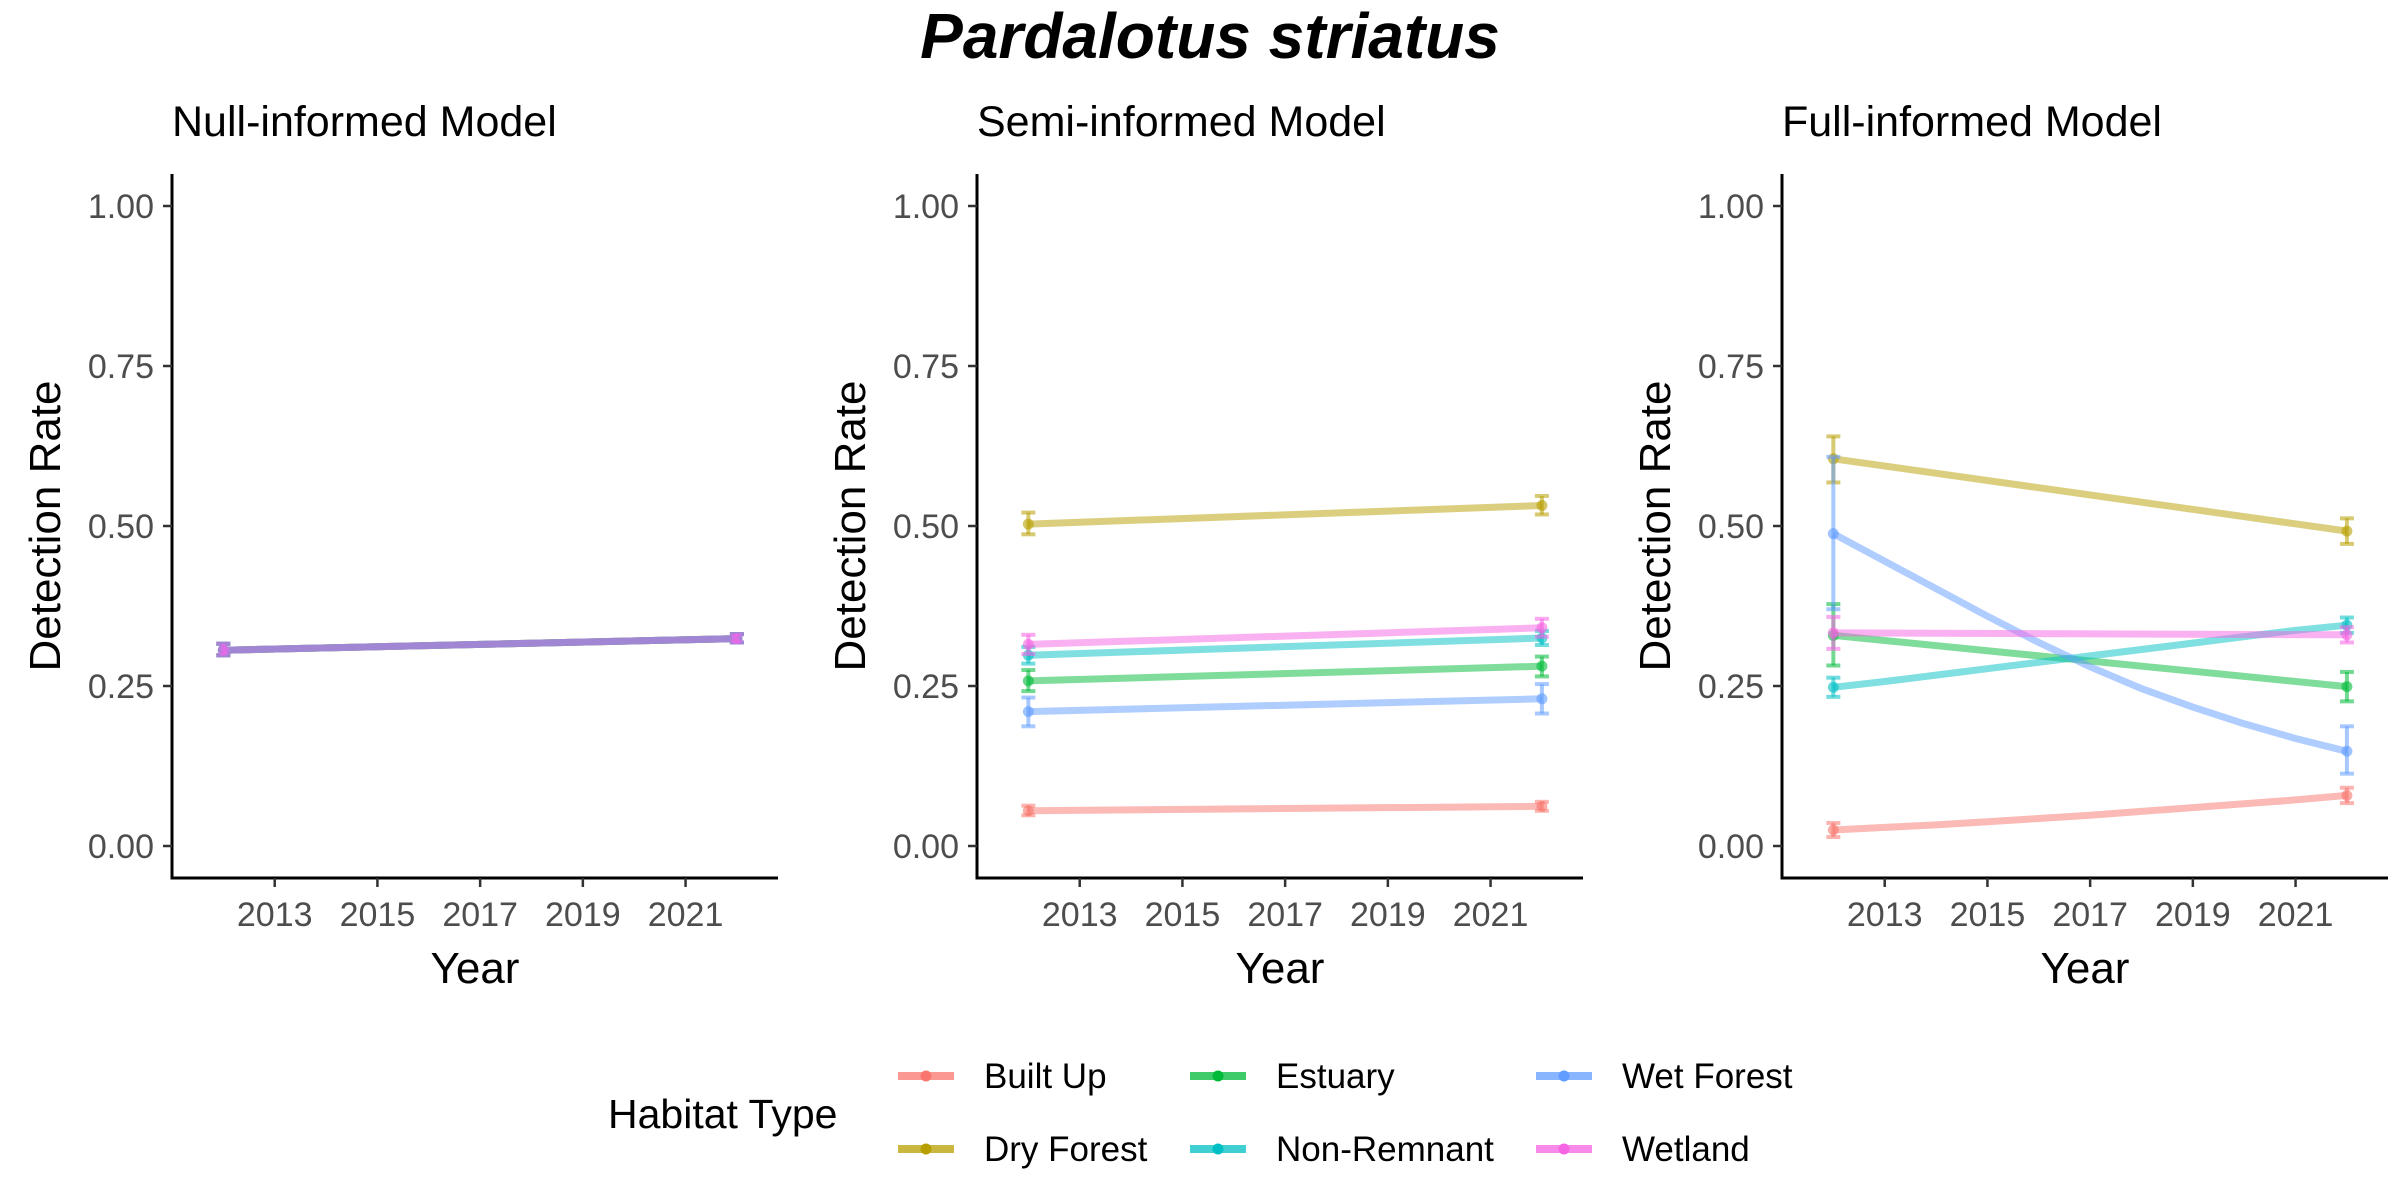 Image resolution: width=2400 pixels, height=1200 pixels. What do you see at coordinates (1707, 1076) in the screenshot?
I see `legend-label: Wet Forest` at bounding box center [1707, 1076].